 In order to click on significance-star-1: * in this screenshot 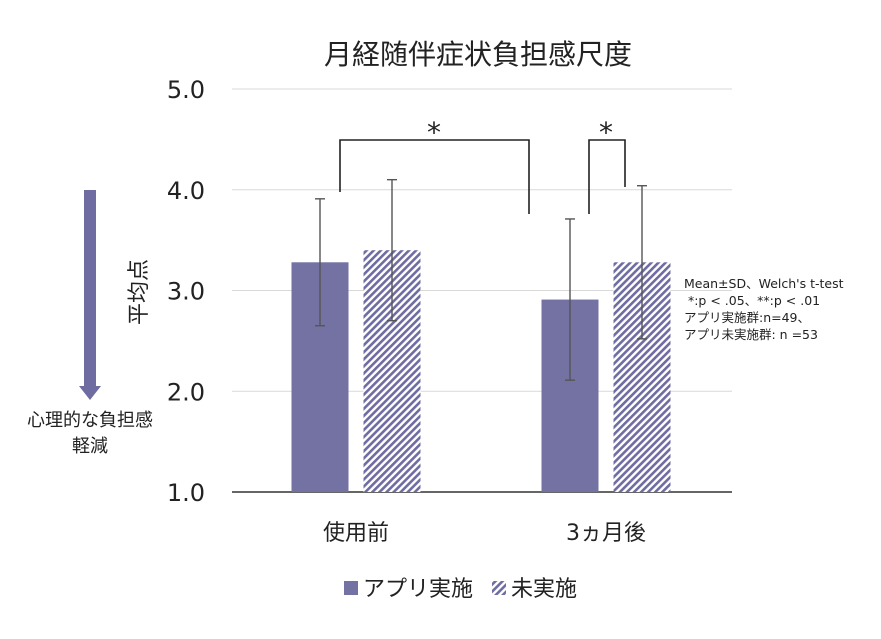, I will do `click(434, 132)`.